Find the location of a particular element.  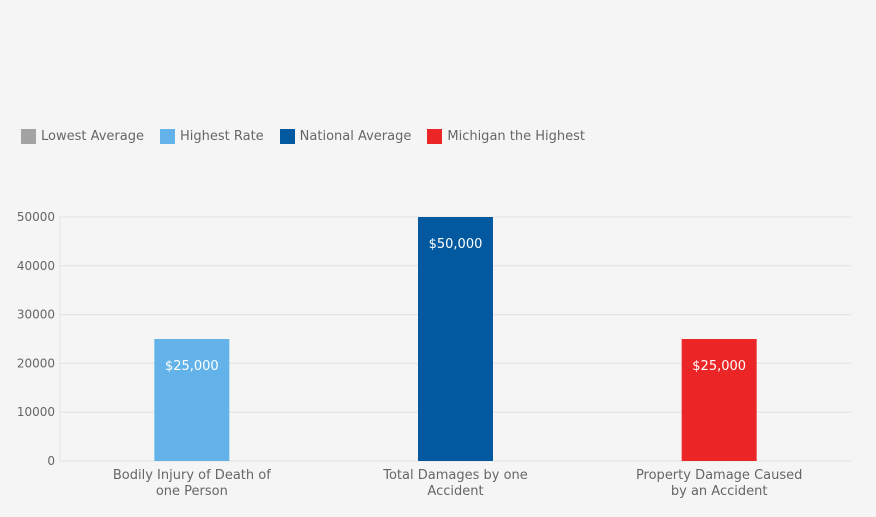

legend-item-highest-rate: Highest Rate is located at coordinates (211, 136).